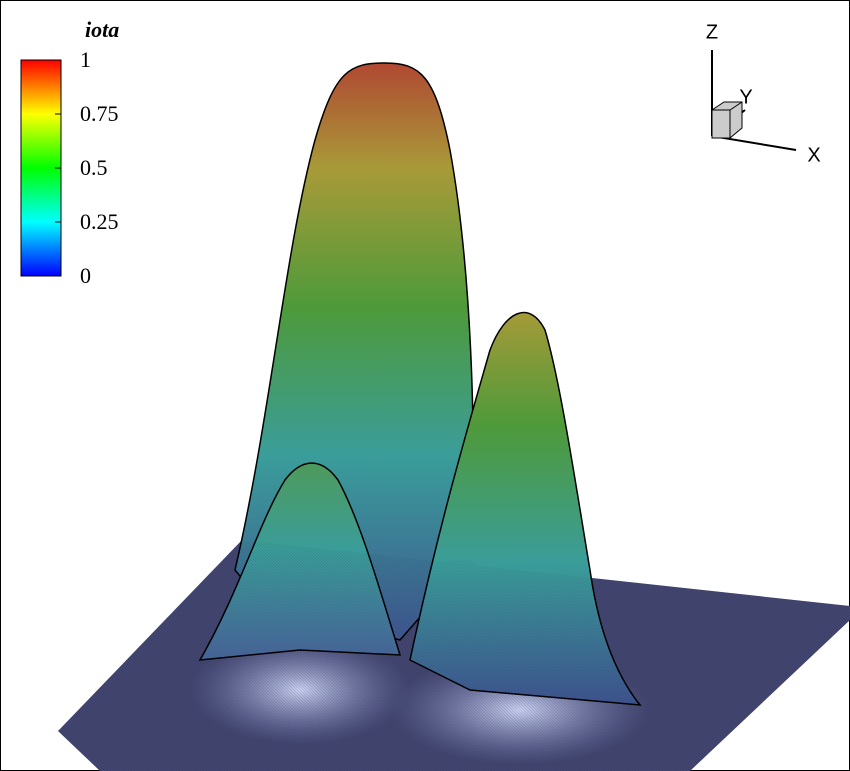 The height and width of the screenshot is (771, 850). I want to click on colorbar-tick-label: 0, so click(85, 275).